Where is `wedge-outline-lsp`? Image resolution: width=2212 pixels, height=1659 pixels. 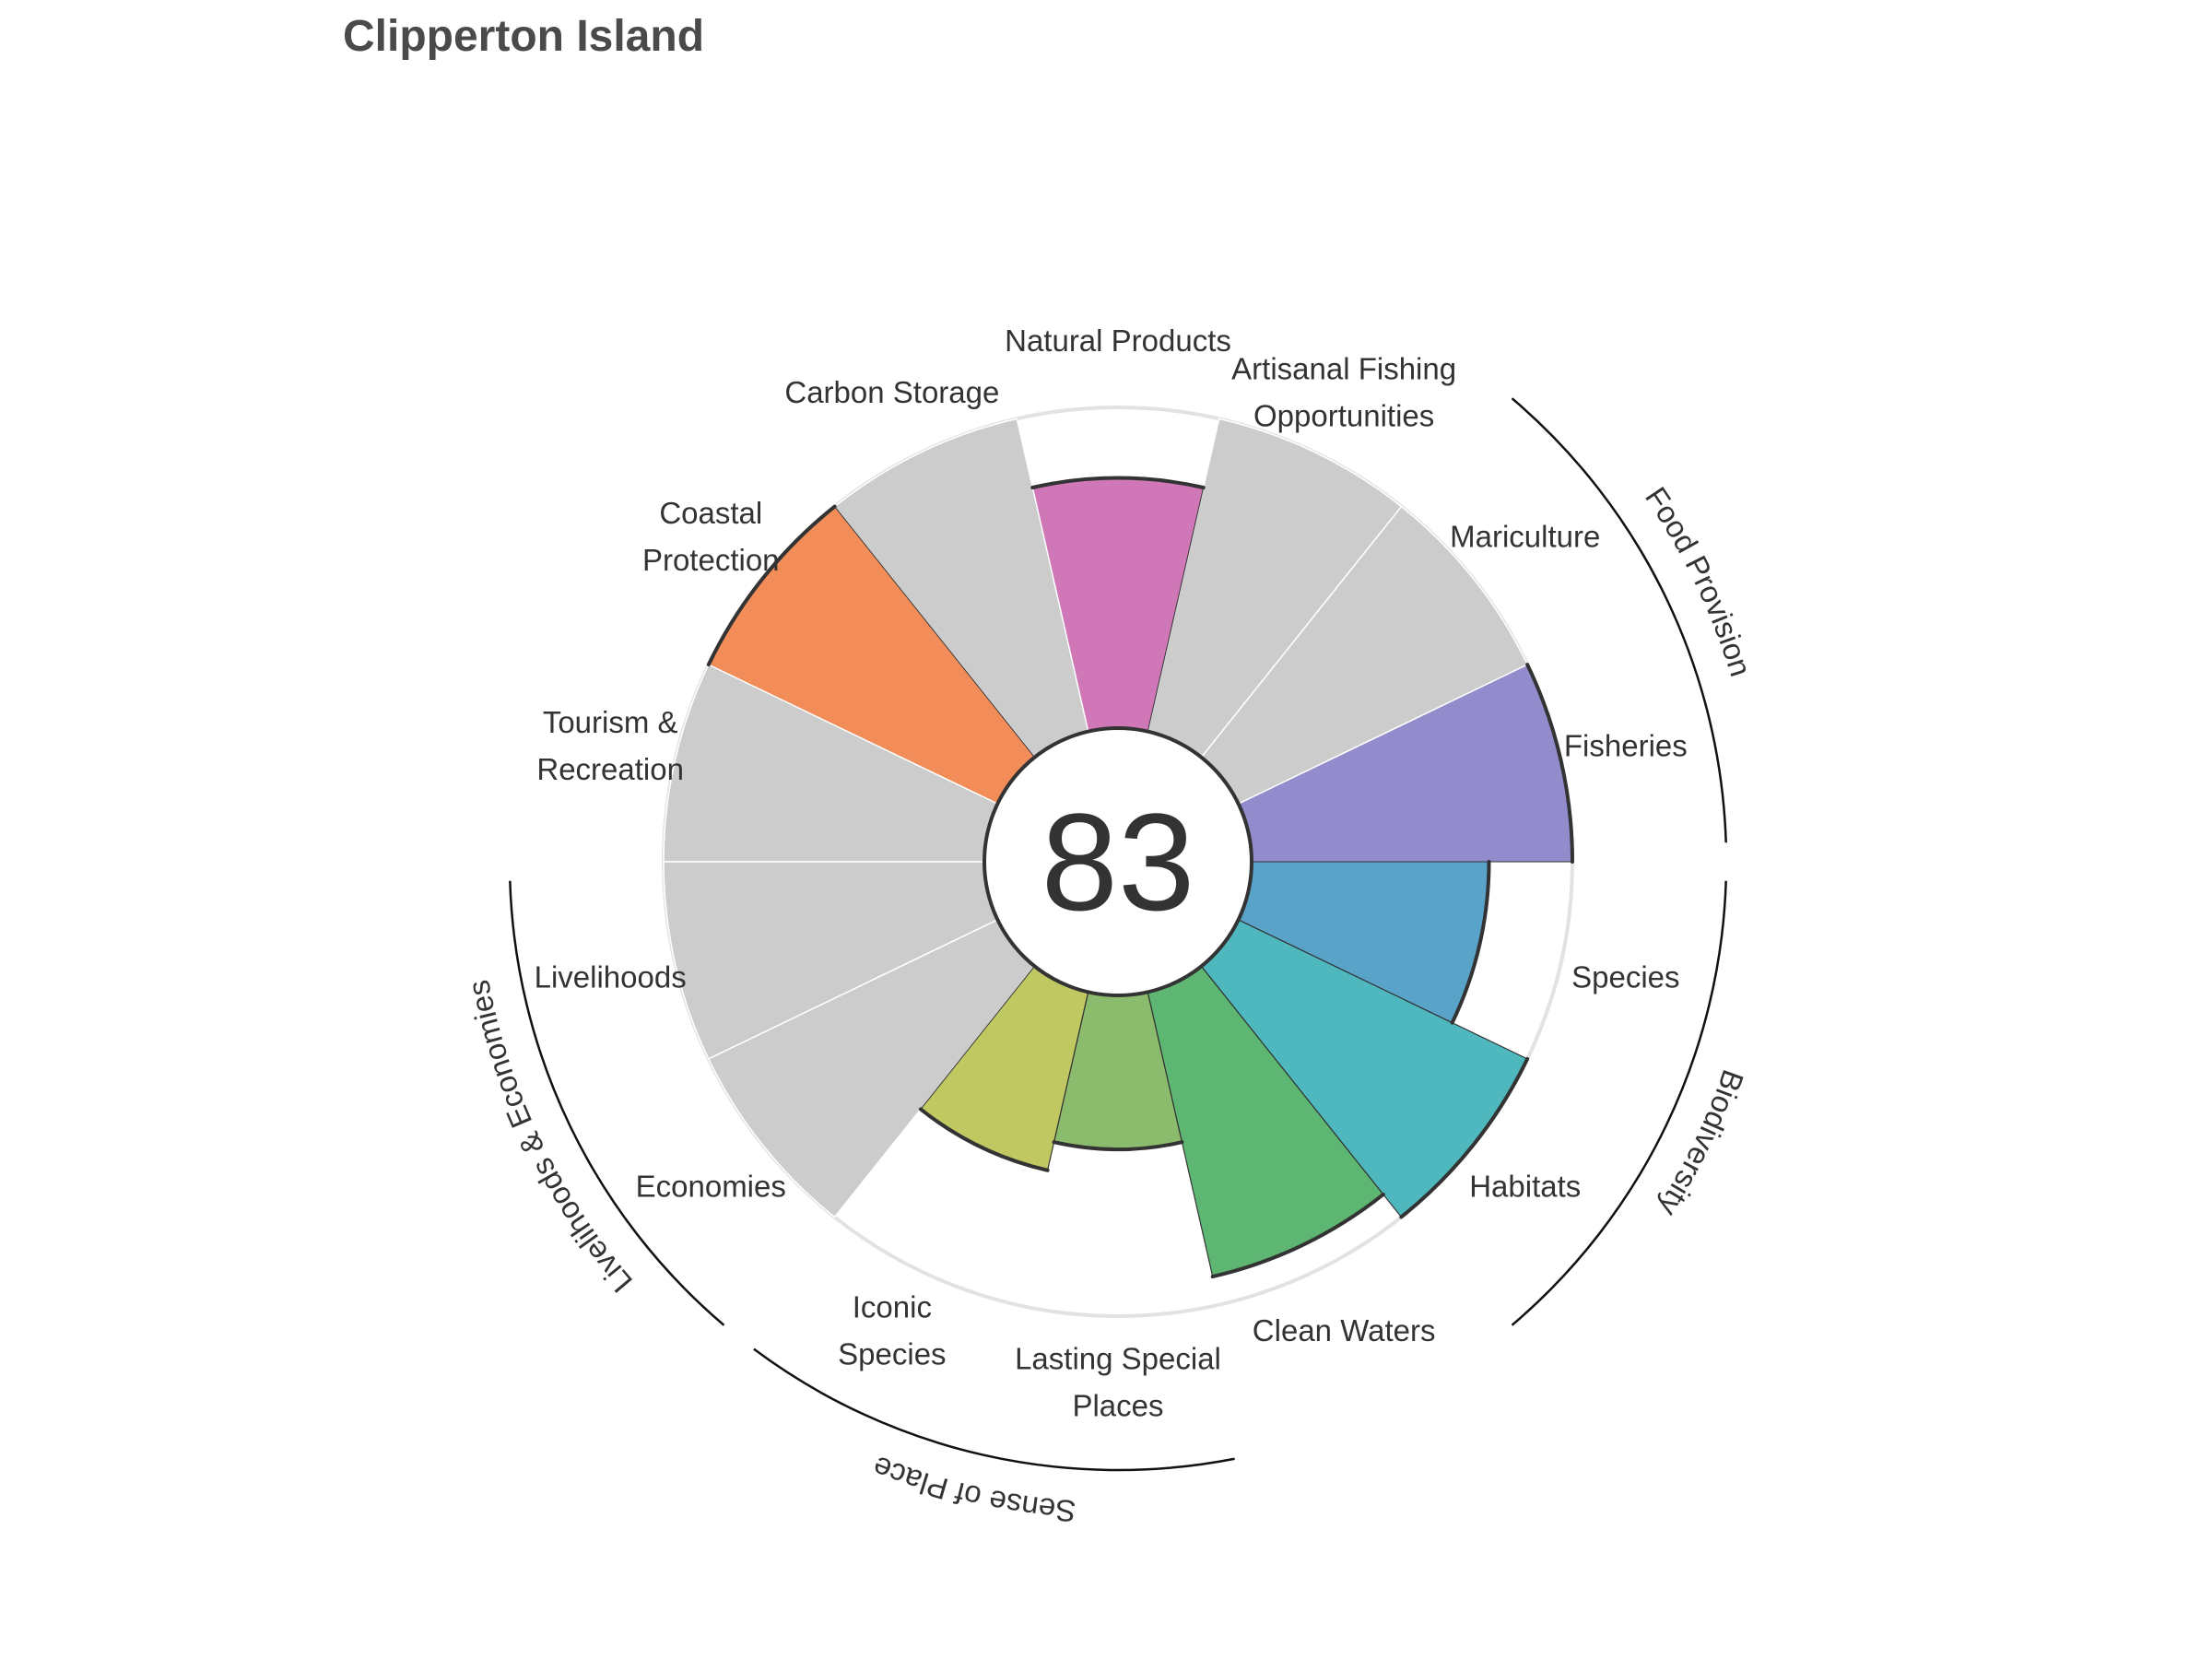
wedge-outline-lsp is located at coordinates (1118, 1146).